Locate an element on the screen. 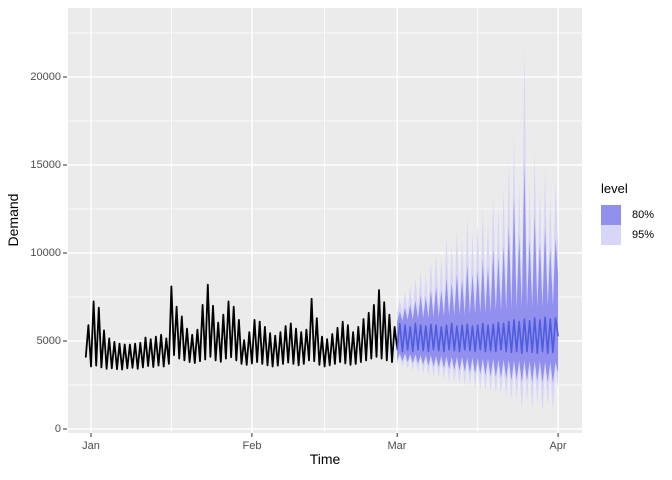  legend-label-80: 80% is located at coordinates (643, 215).